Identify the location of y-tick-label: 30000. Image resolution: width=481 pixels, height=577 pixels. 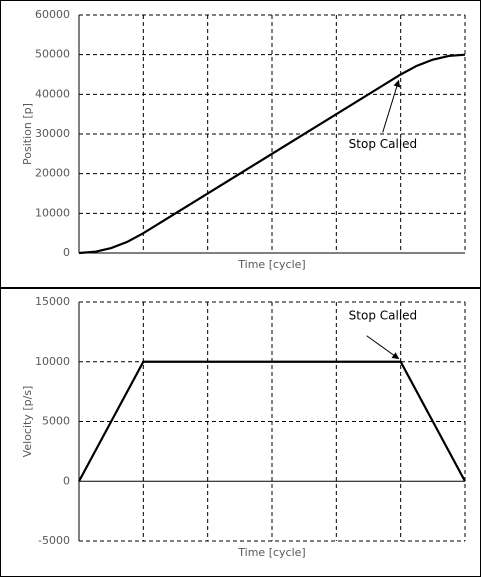
(52, 133).